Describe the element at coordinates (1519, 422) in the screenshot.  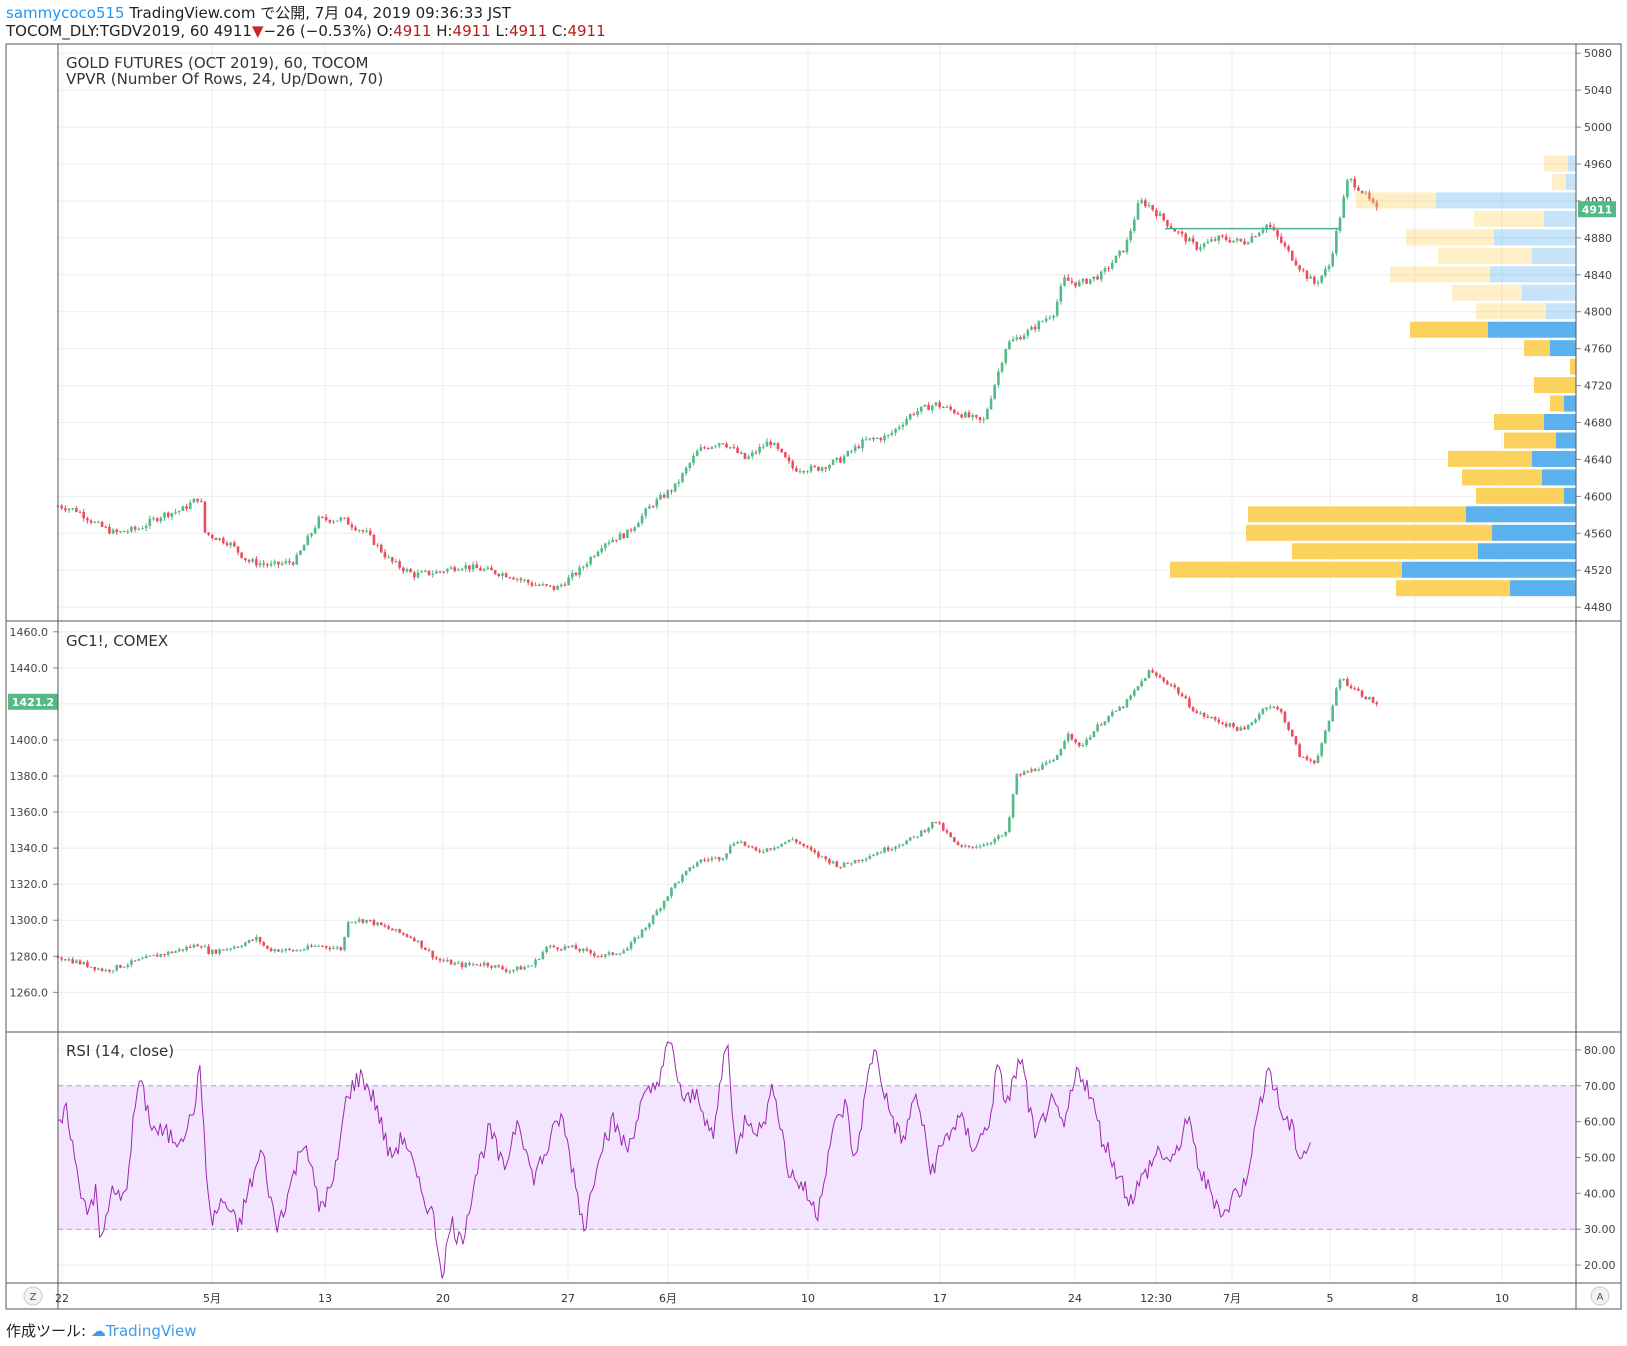
I see `volume-profile-bar-down` at that location.